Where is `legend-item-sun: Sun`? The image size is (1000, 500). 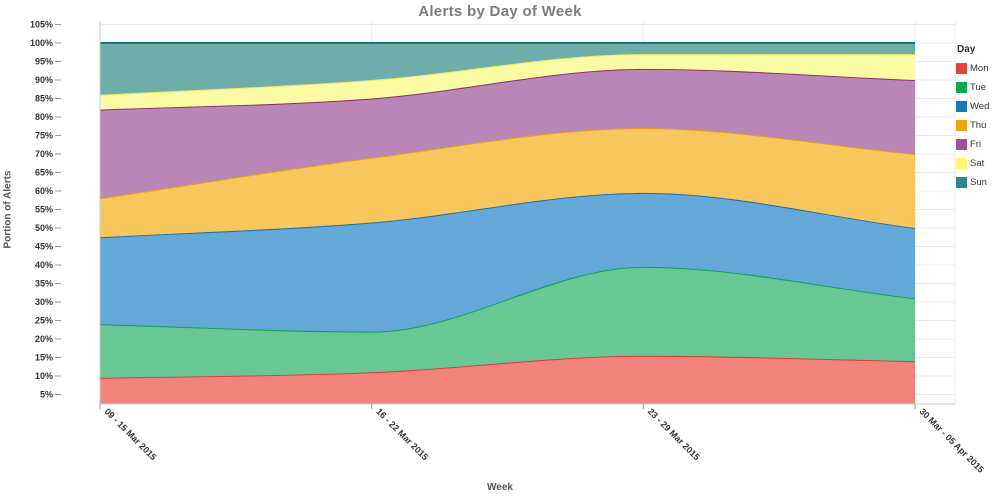 legend-item-sun: Sun is located at coordinates (978, 182).